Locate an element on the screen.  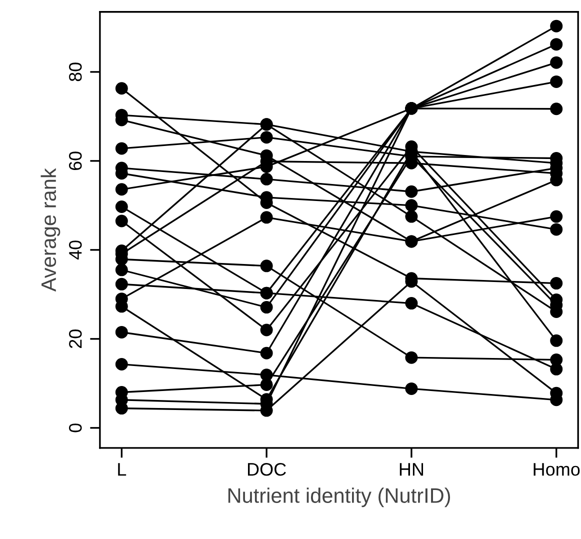
y-tick-label: 80 is located at coordinates (75, 72).